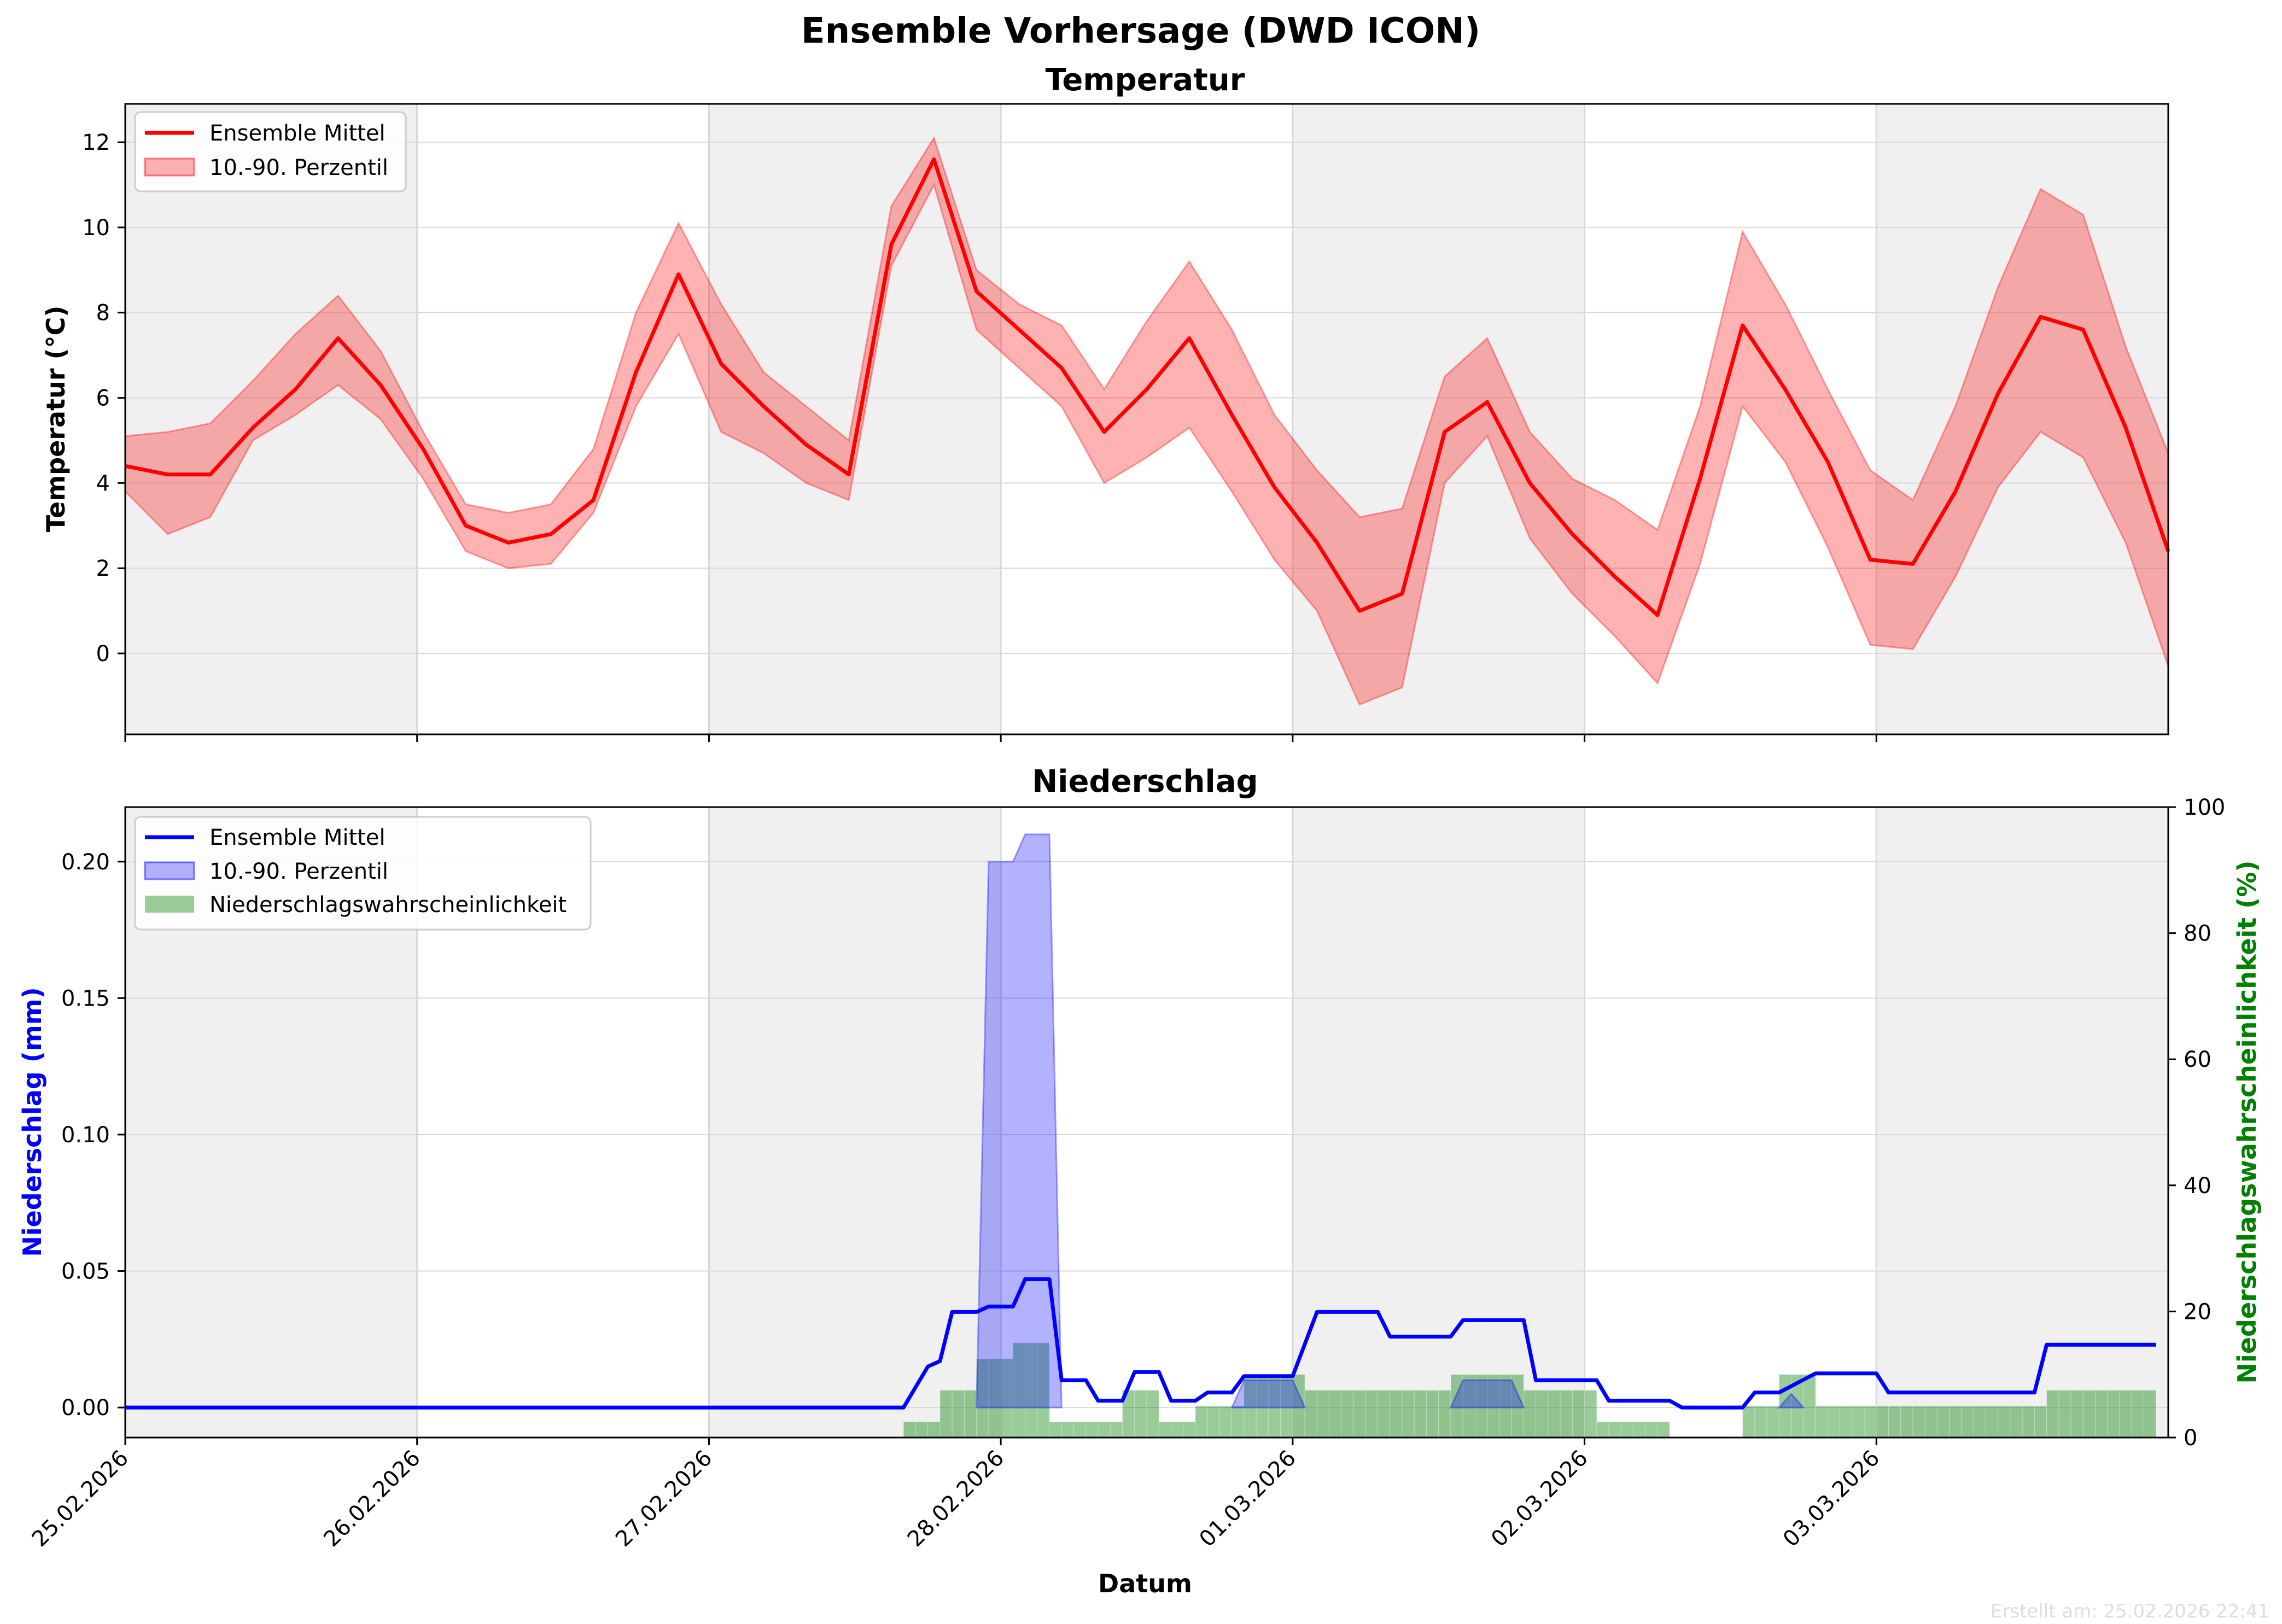 The width and height of the screenshot is (2282, 1624). I want to click on legend-temperature-band-label: 10.-90. Perzentil, so click(299, 167).